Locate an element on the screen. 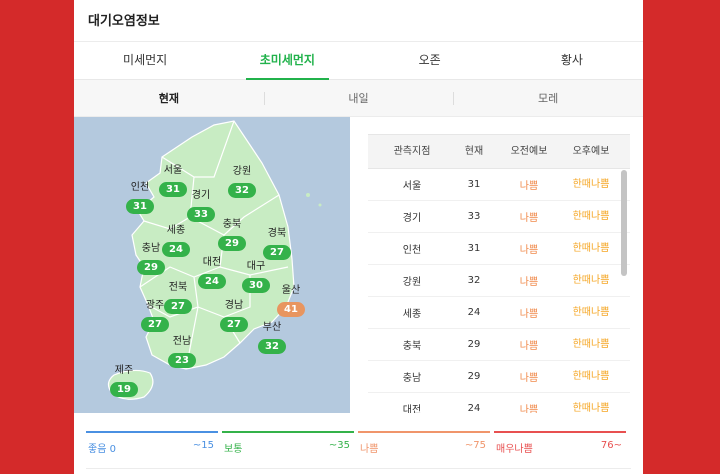 Image resolution: width=720 pixels, height=474 pixels. region-name: 경북 is located at coordinates (277, 233).